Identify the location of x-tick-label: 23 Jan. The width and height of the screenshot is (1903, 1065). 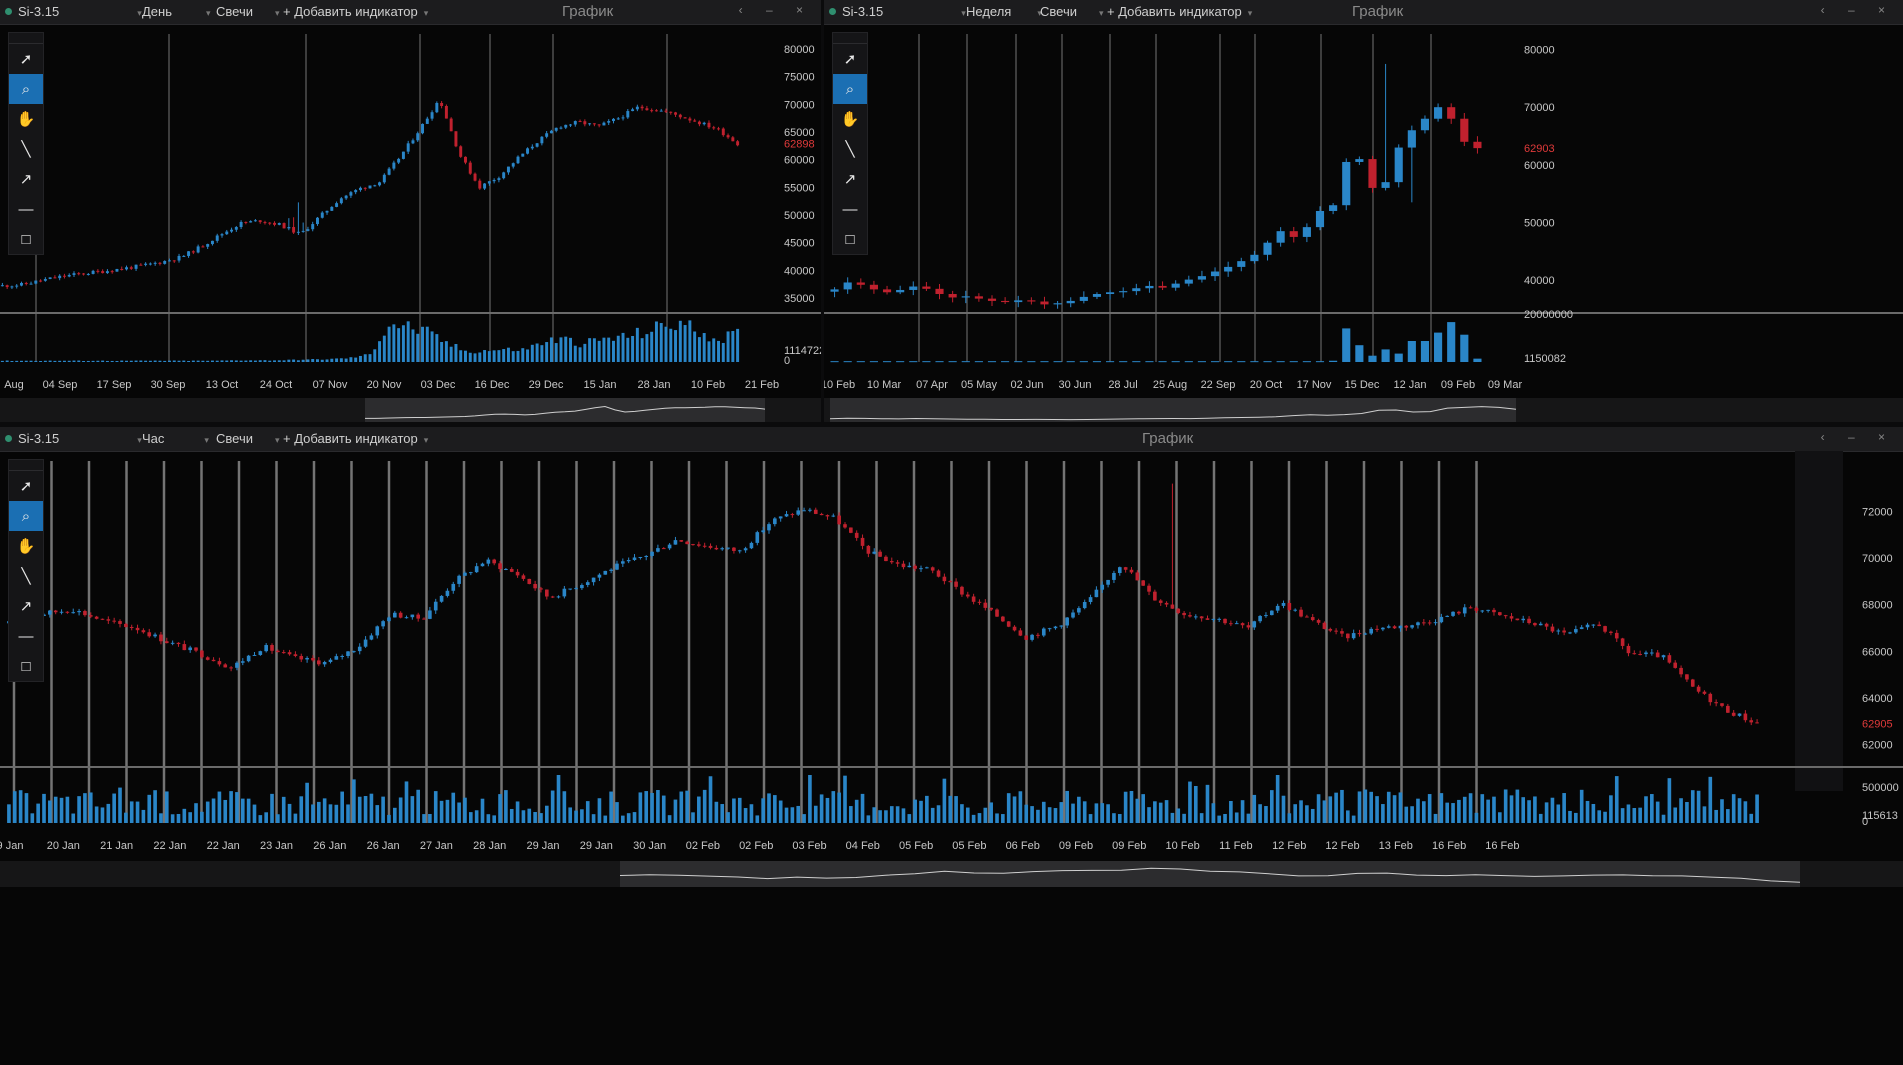
(276, 846).